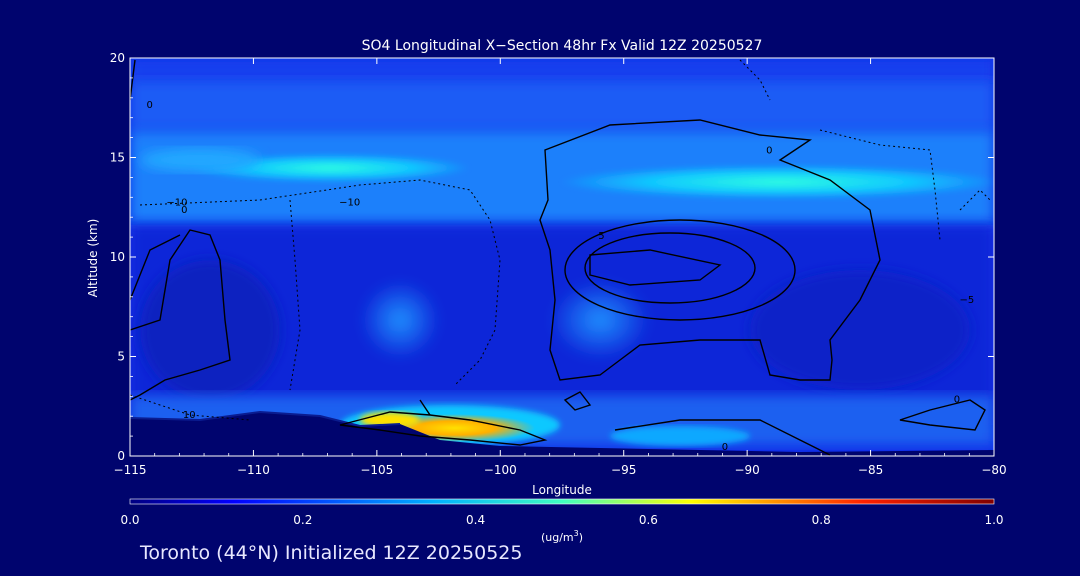 This screenshot has width=1080, height=576. Describe the element at coordinates (562, 536) in the screenshot. I see `colorbar-unit-label: (ug/m3)` at that location.